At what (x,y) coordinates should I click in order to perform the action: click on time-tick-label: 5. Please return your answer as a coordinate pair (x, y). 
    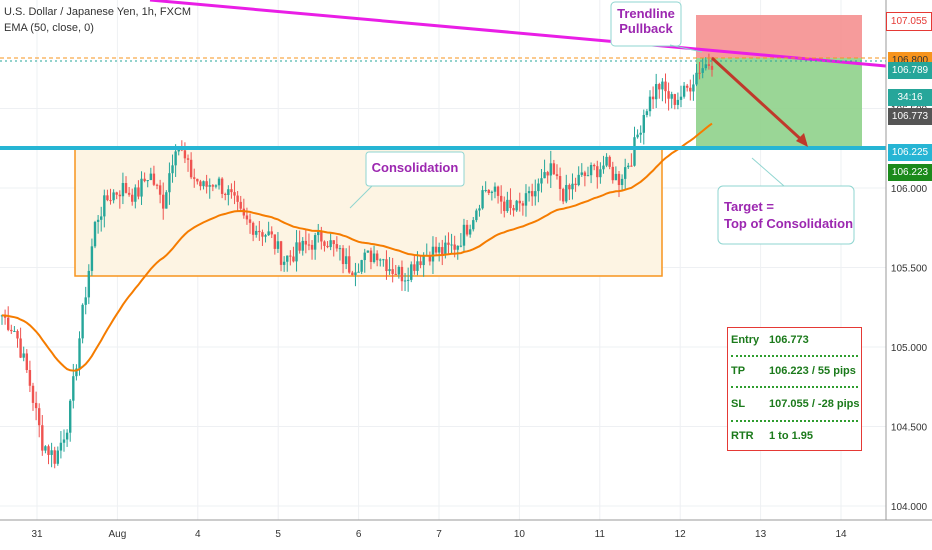
    Looking at the image, I should click on (278, 534).